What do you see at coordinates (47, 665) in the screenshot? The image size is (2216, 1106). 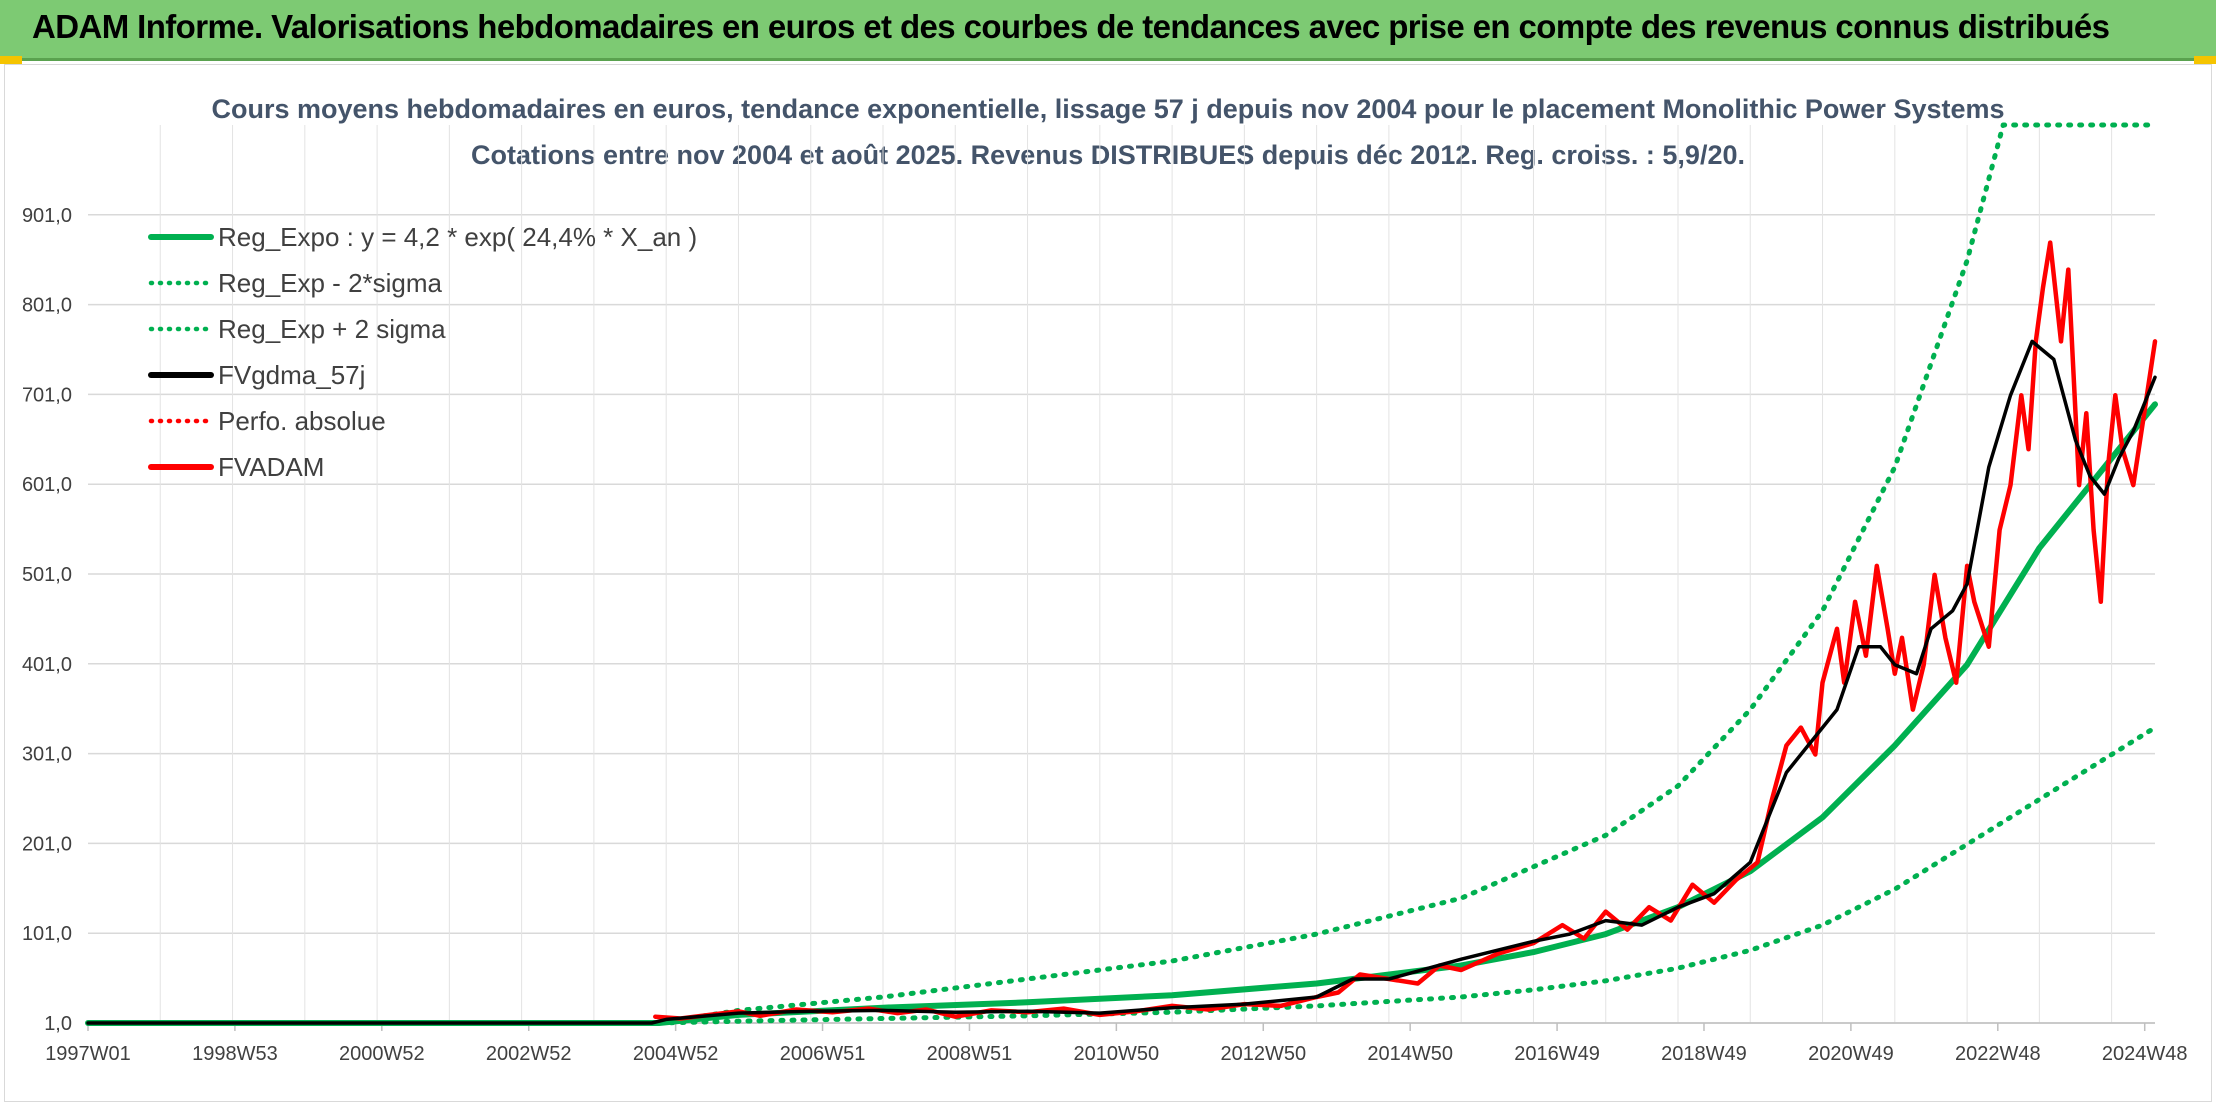 I see `y-tick-label: 401,0` at bounding box center [47, 665].